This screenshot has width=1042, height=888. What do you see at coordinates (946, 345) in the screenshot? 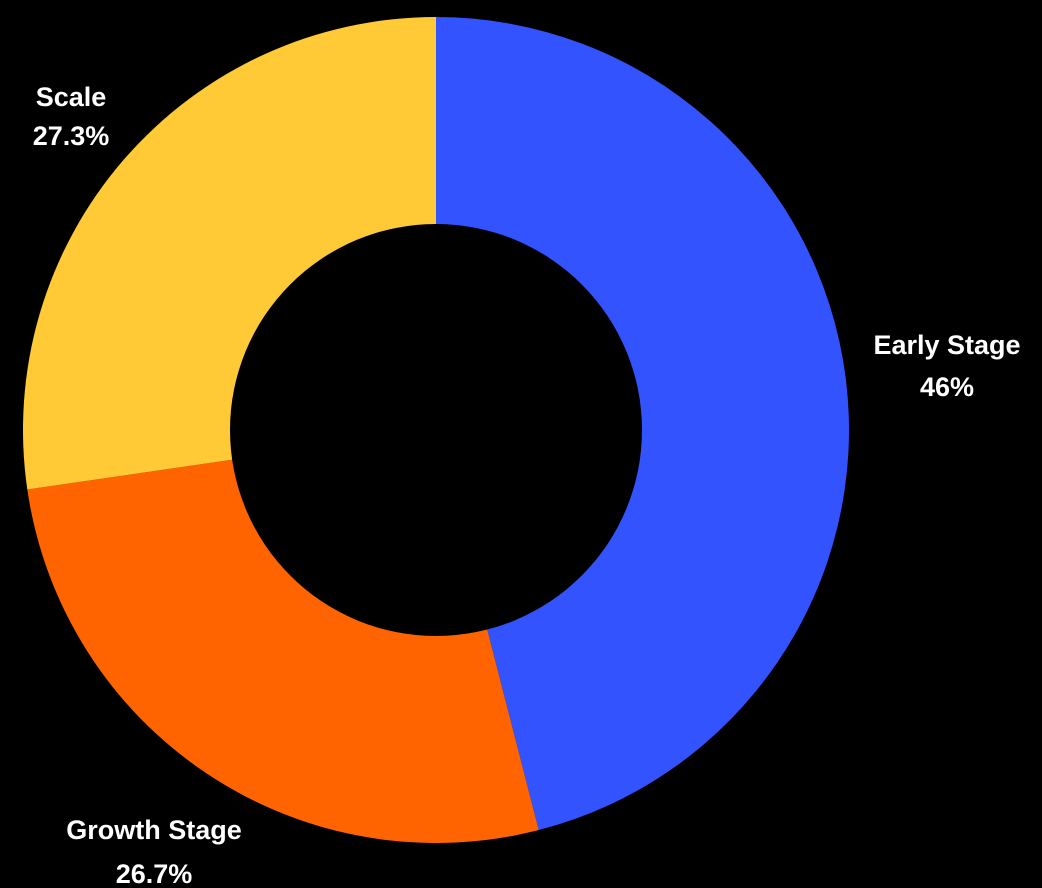
I see `slice-label-early-stage: Early Stage` at bounding box center [946, 345].